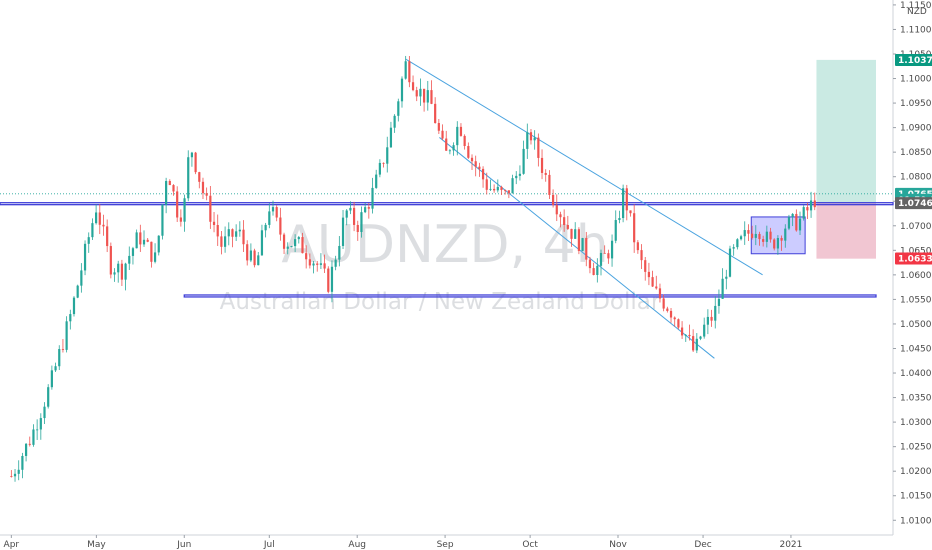 The height and width of the screenshot is (550, 932). I want to click on x-tick-label: Nov, so click(618, 545).